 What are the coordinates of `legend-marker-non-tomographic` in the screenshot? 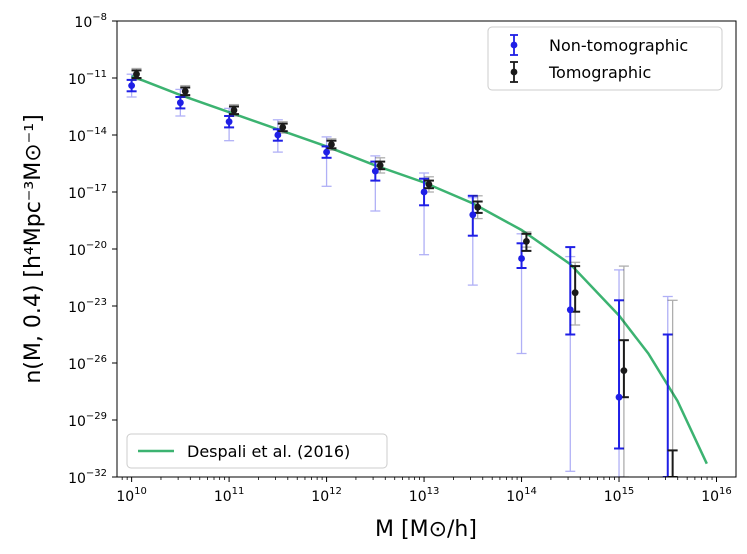 It's located at (514, 45).